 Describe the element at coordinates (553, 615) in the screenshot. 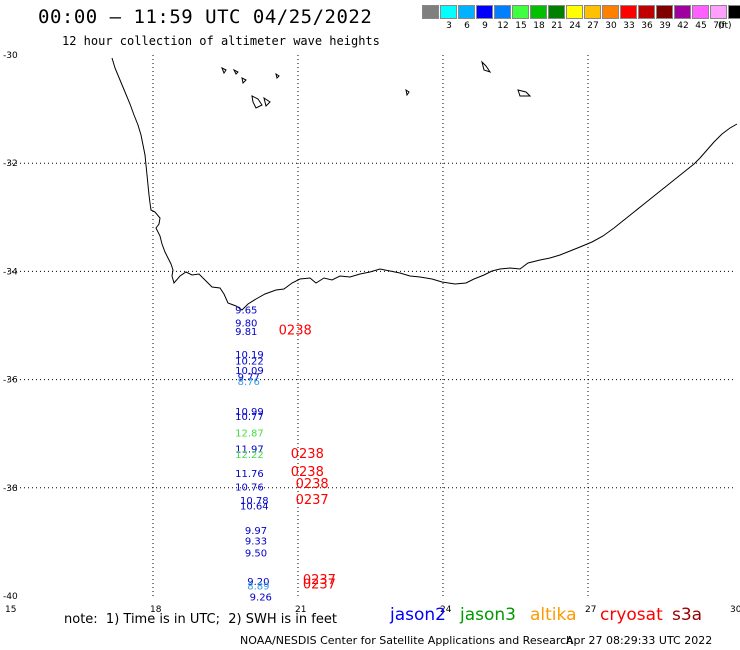

I see `satellite-altika: altika` at that location.